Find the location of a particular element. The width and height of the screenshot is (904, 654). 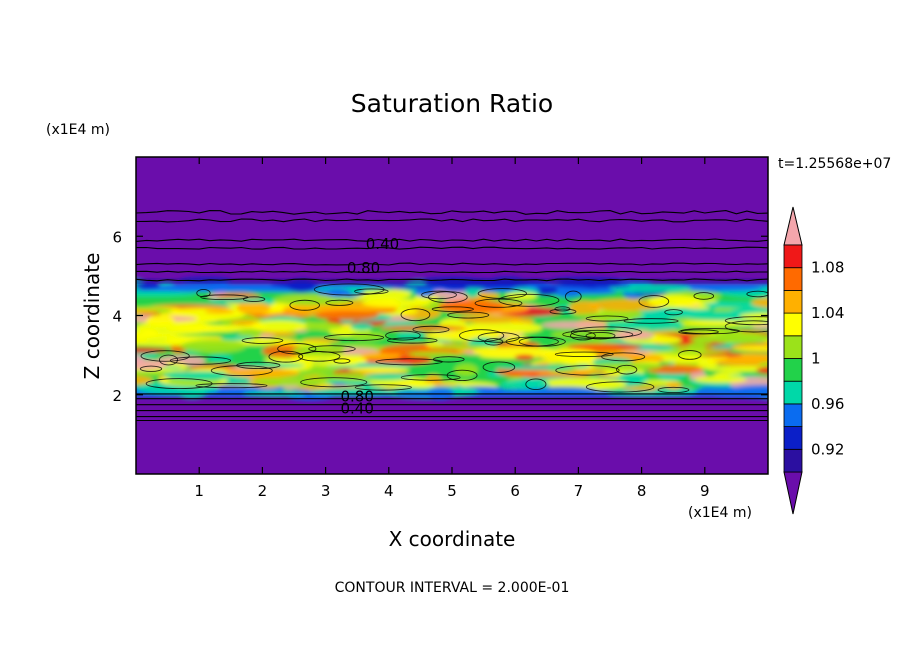

x-tick-label: 4 is located at coordinates (389, 491).